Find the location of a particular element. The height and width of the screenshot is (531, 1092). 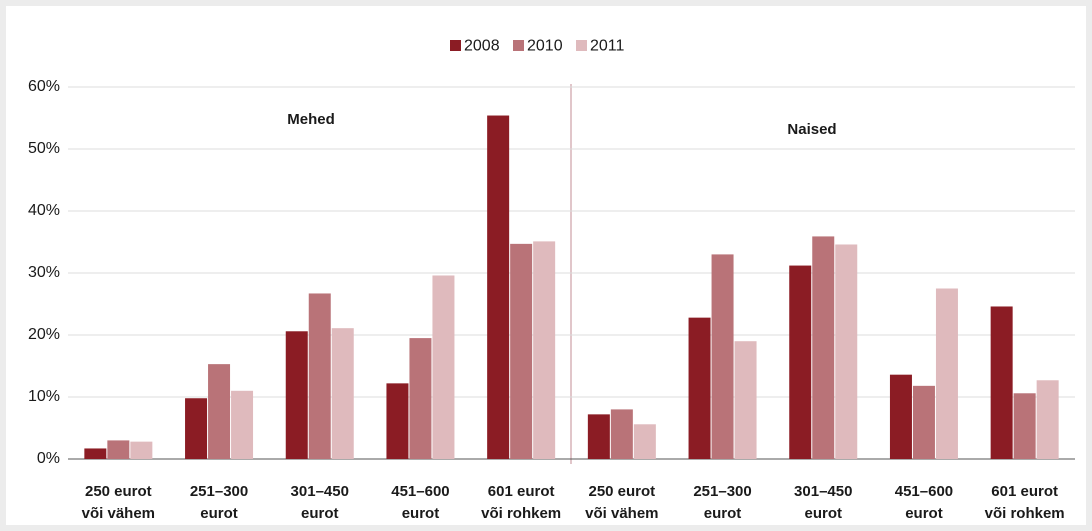

y-tick-label: 0% is located at coordinates (48, 458).